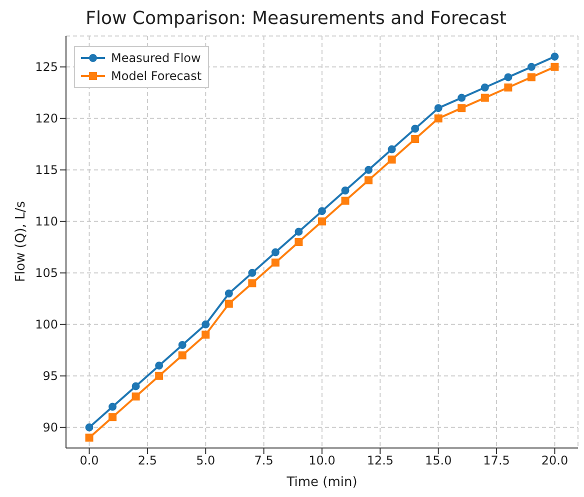 This screenshot has height=497, width=584. I want to click on y-tick-label: 95, so click(50, 376).